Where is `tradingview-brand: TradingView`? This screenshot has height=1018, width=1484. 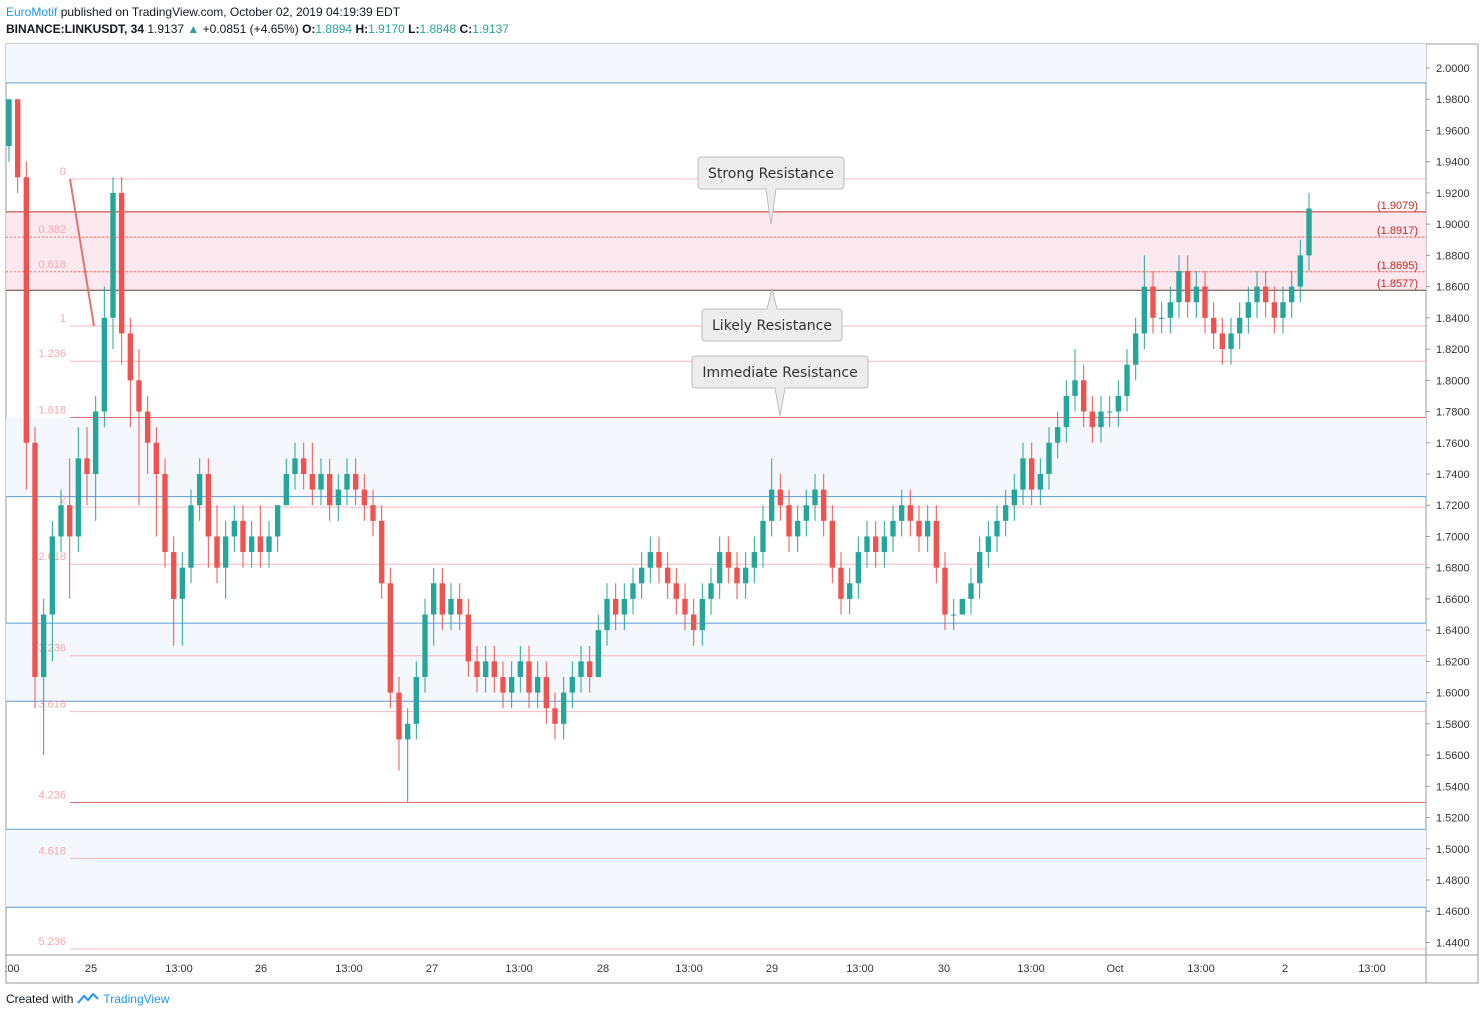
tradingview-brand: TradingView is located at coordinates (136, 999).